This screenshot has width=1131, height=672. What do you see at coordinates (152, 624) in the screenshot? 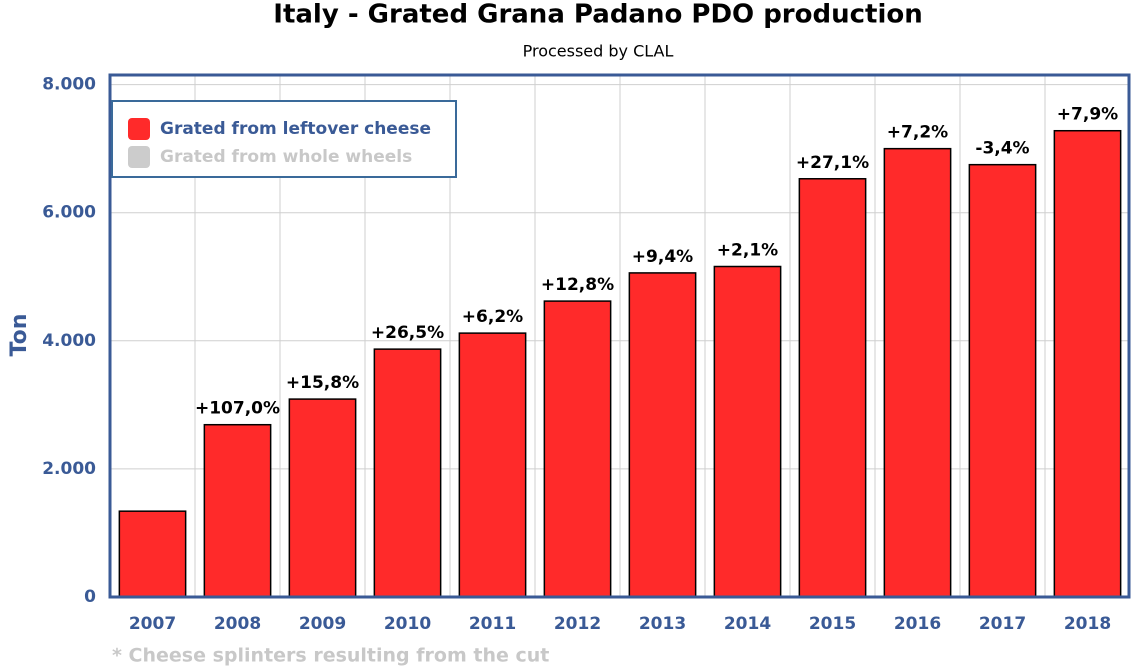
I see `x-tick-label: 2007` at bounding box center [152, 624].